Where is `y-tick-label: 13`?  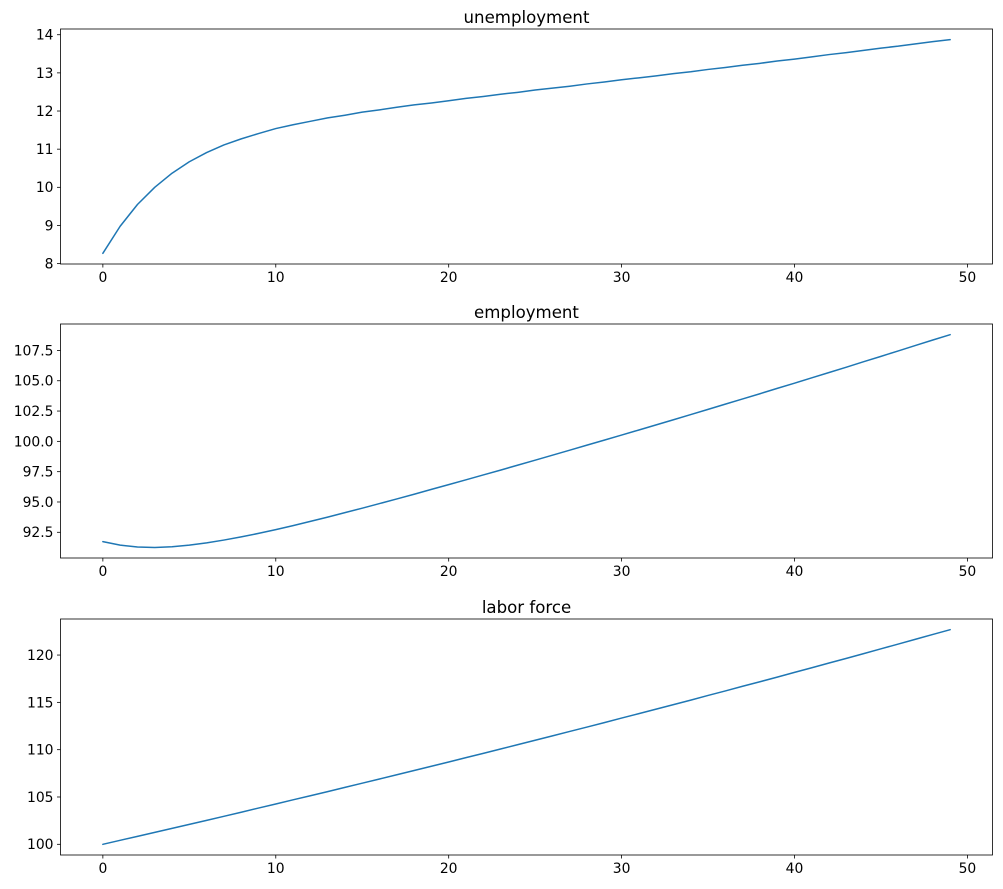
y-tick-label: 13 is located at coordinates (45, 74).